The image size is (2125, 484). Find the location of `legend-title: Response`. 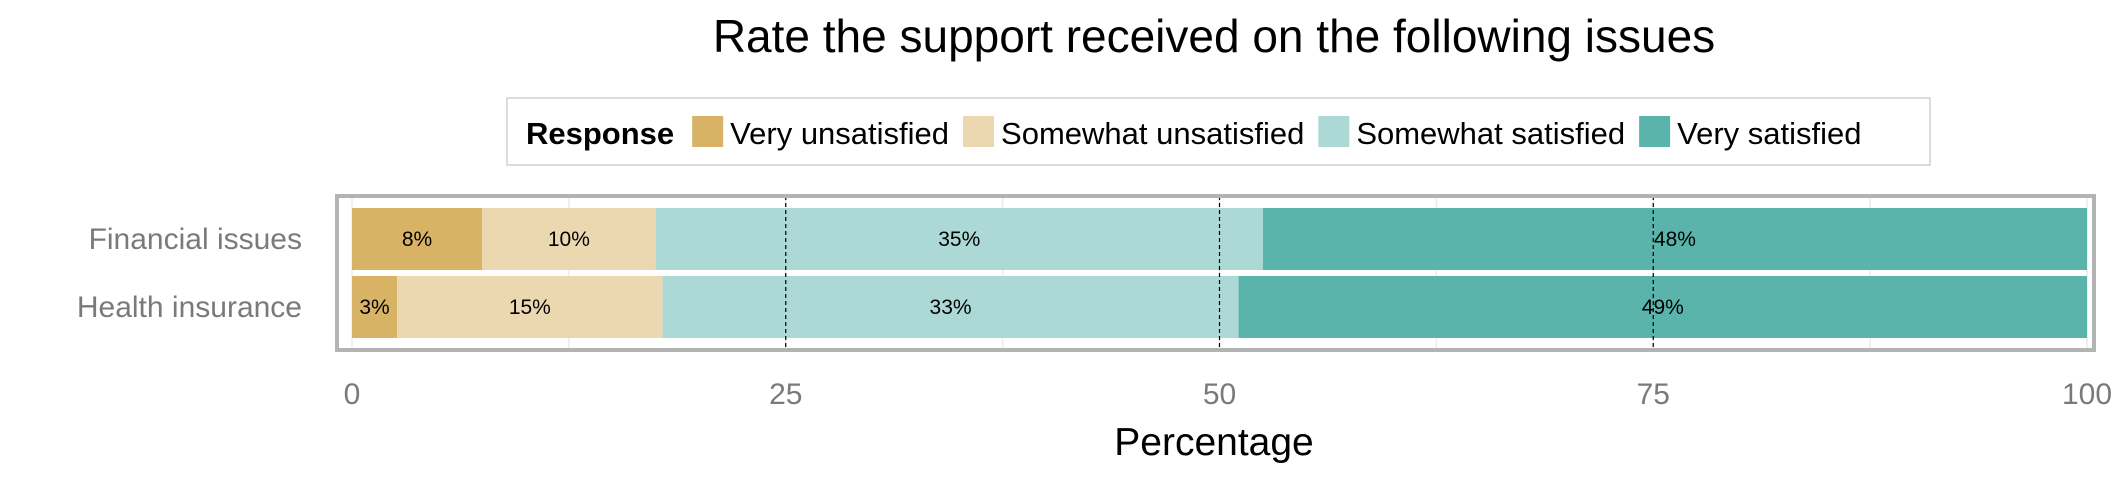

legend-title: Response is located at coordinates (600, 133).